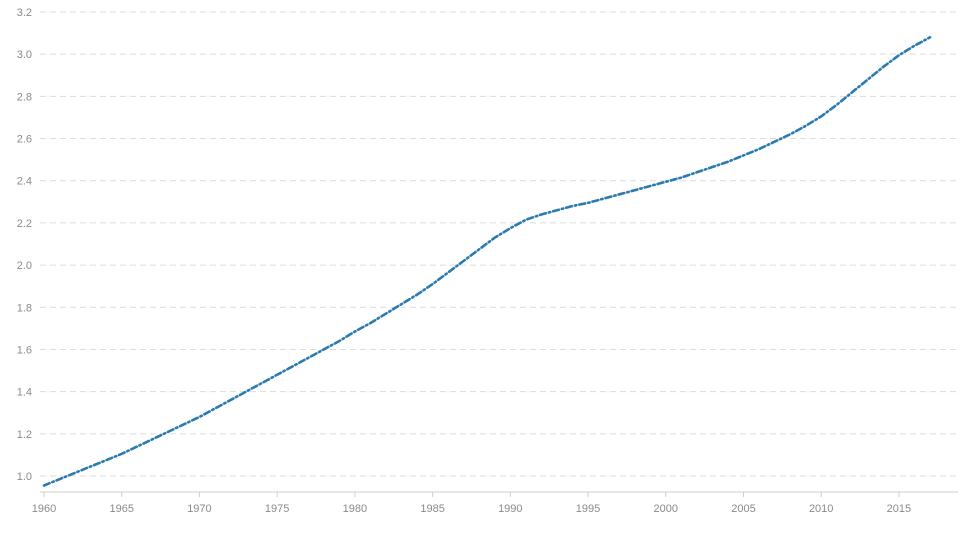  What do you see at coordinates (24, 435) in the screenshot?
I see `y-tick-label: 1.2` at bounding box center [24, 435].